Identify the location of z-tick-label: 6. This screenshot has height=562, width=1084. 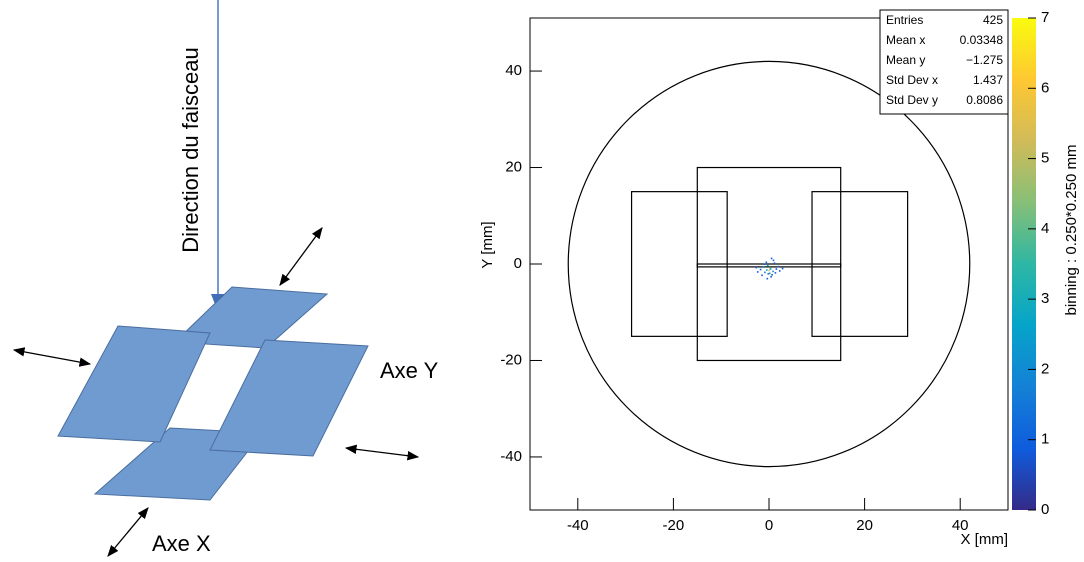
(1045, 87).